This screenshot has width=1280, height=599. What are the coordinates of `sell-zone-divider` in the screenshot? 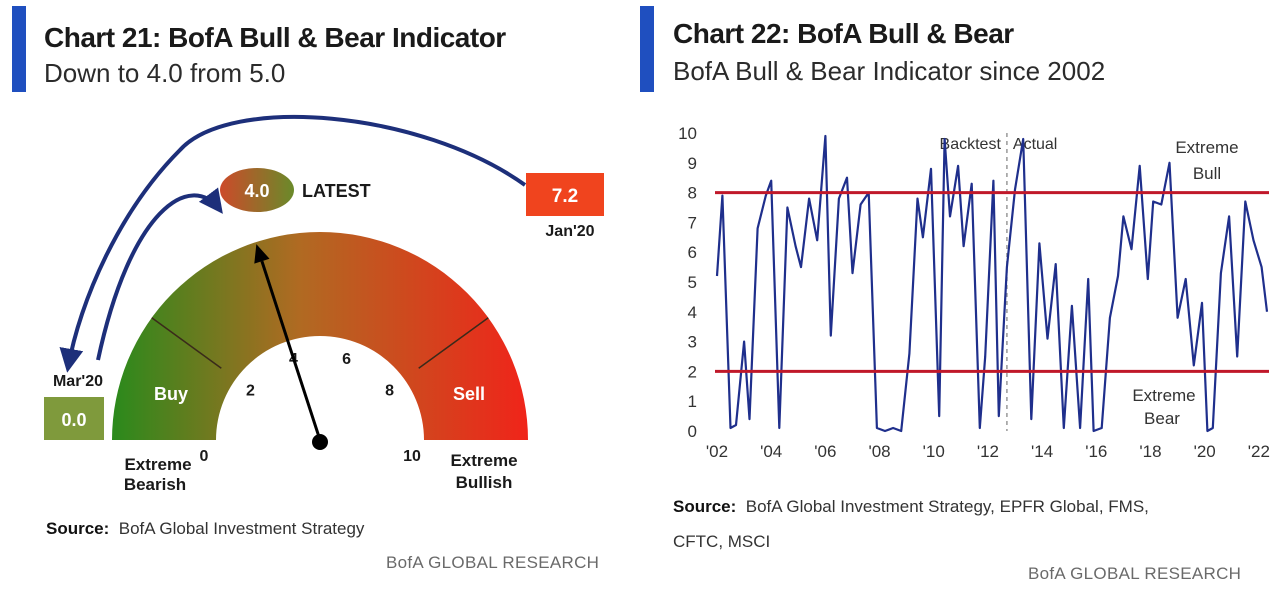 It's located at (453, 343).